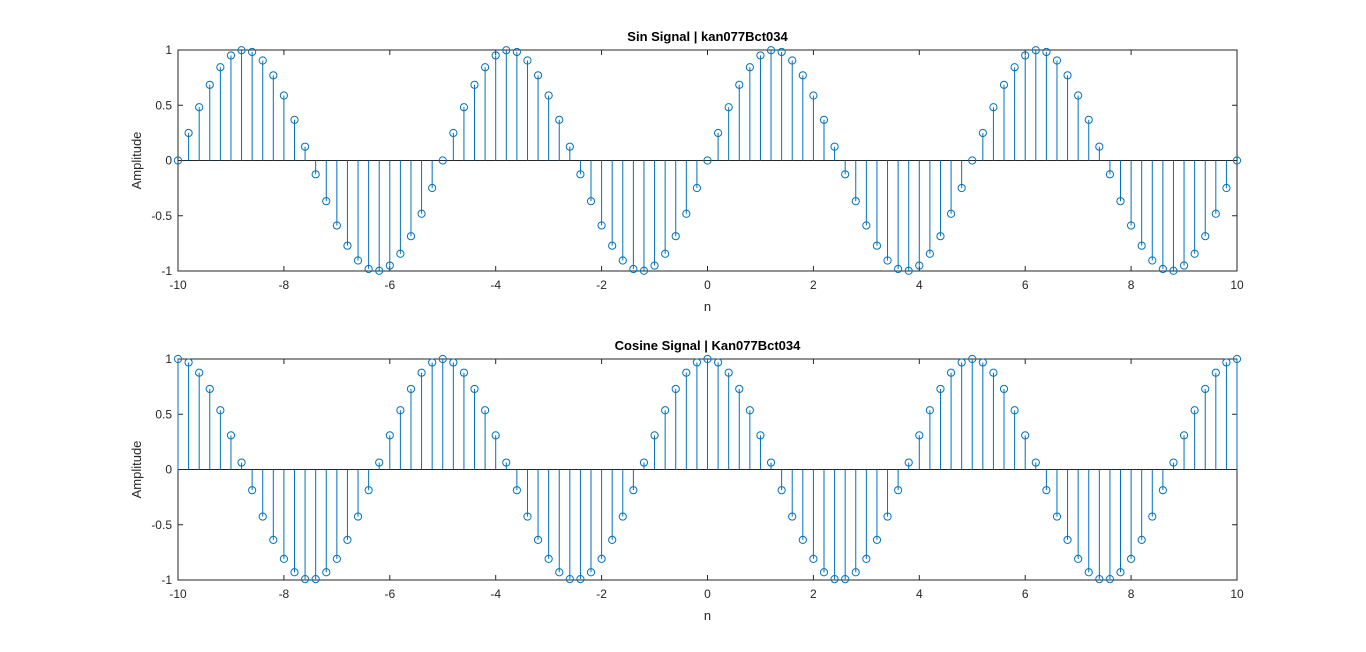 This screenshot has width=1366, height=652. What do you see at coordinates (707, 306) in the screenshot?
I see `sin-x-axis-label: n` at bounding box center [707, 306].